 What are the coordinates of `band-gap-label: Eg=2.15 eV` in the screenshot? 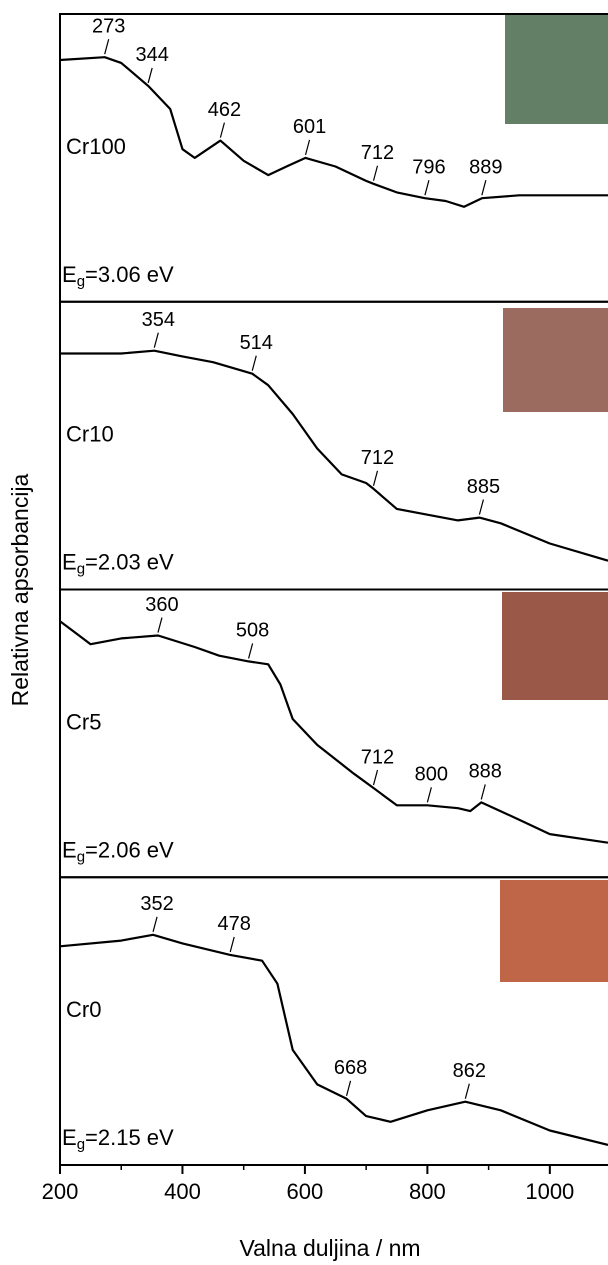 It's located at (118, 1139).